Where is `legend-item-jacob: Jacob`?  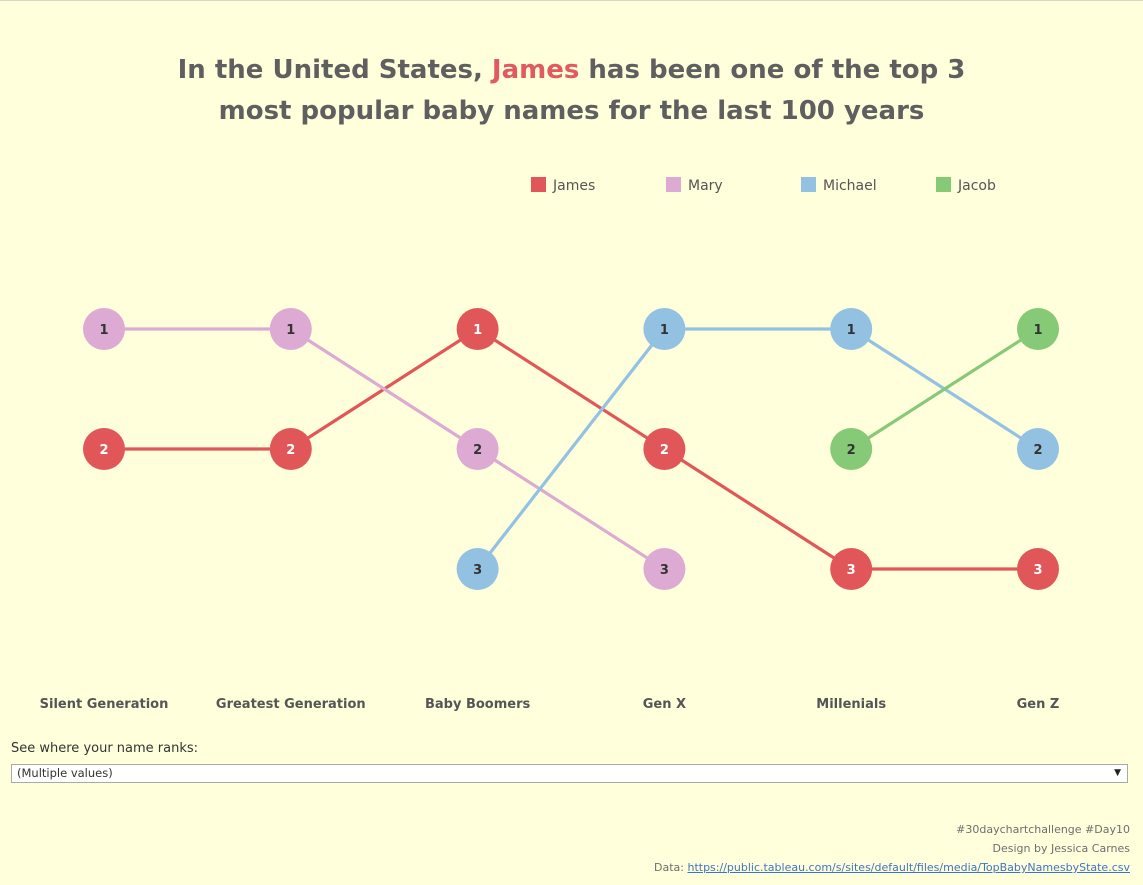 legend-item-jacob: Jacob is located at coordinates (966, 185).